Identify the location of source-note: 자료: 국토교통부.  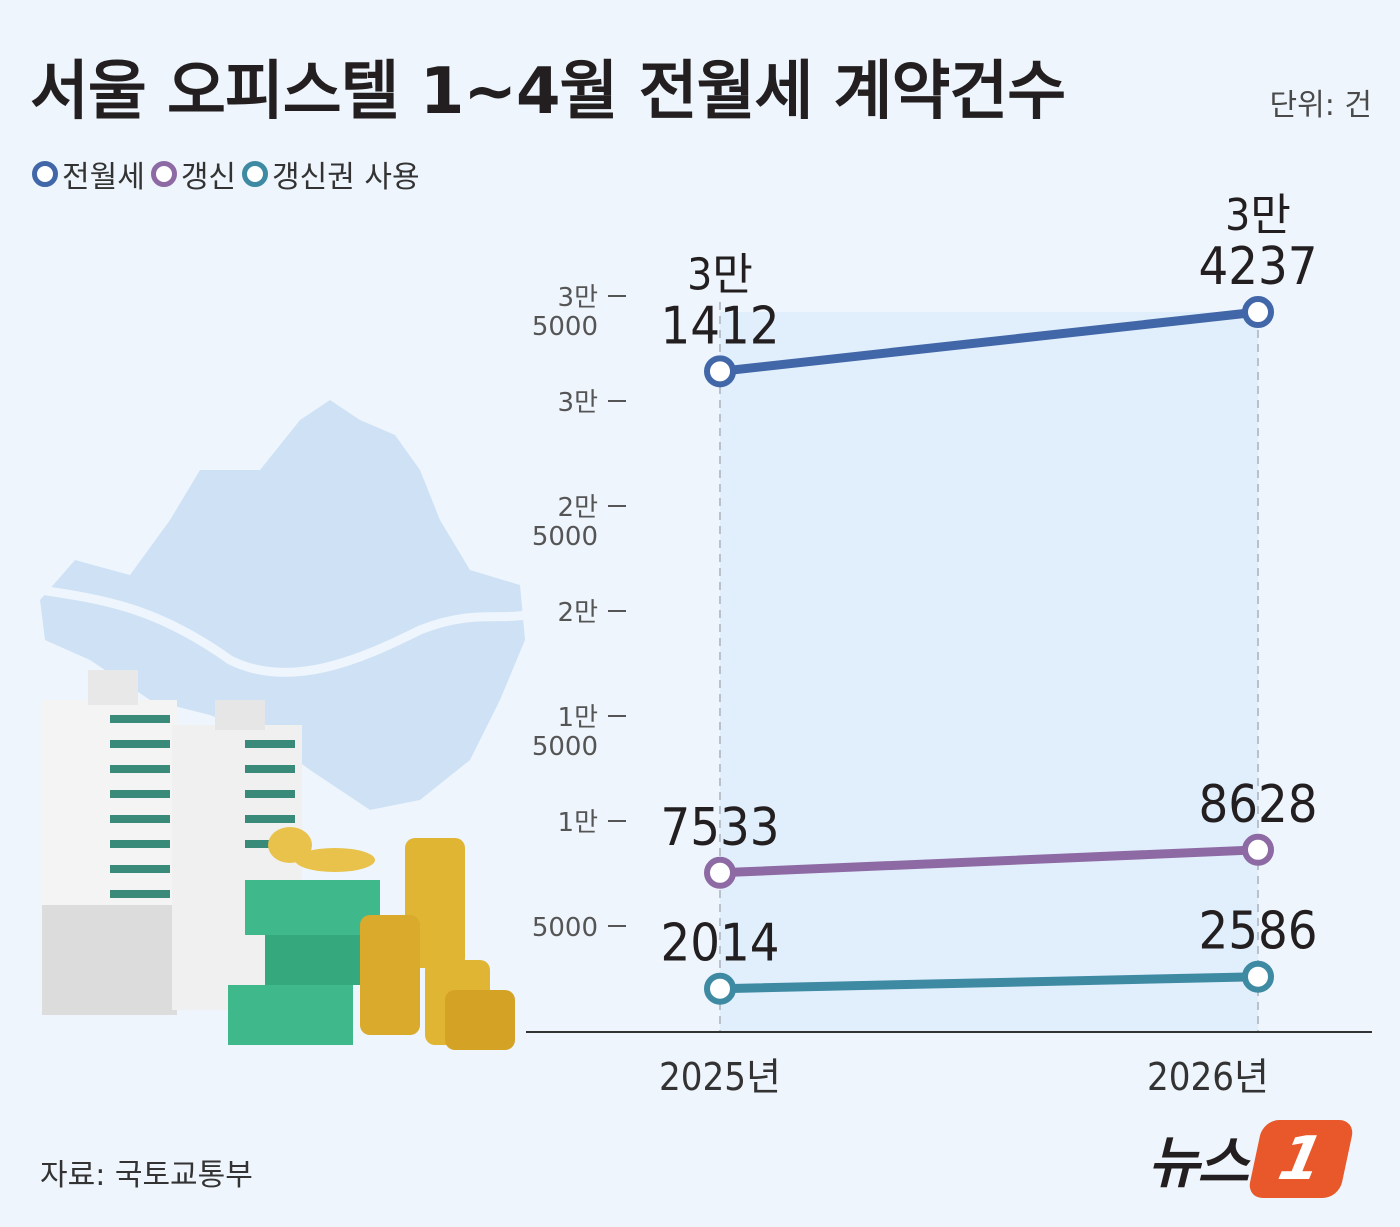
(146, 1175).